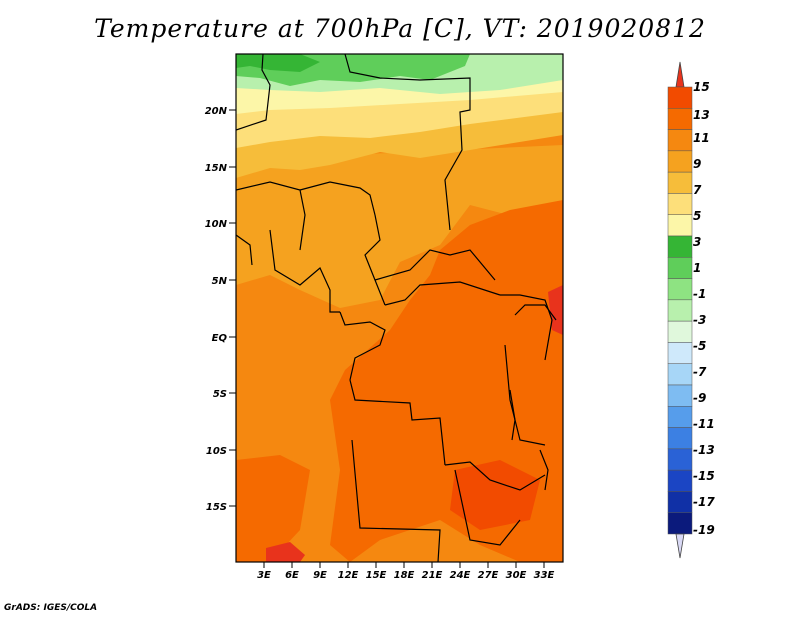  I want to click on colorbar-label: 7, so click(697, 190).